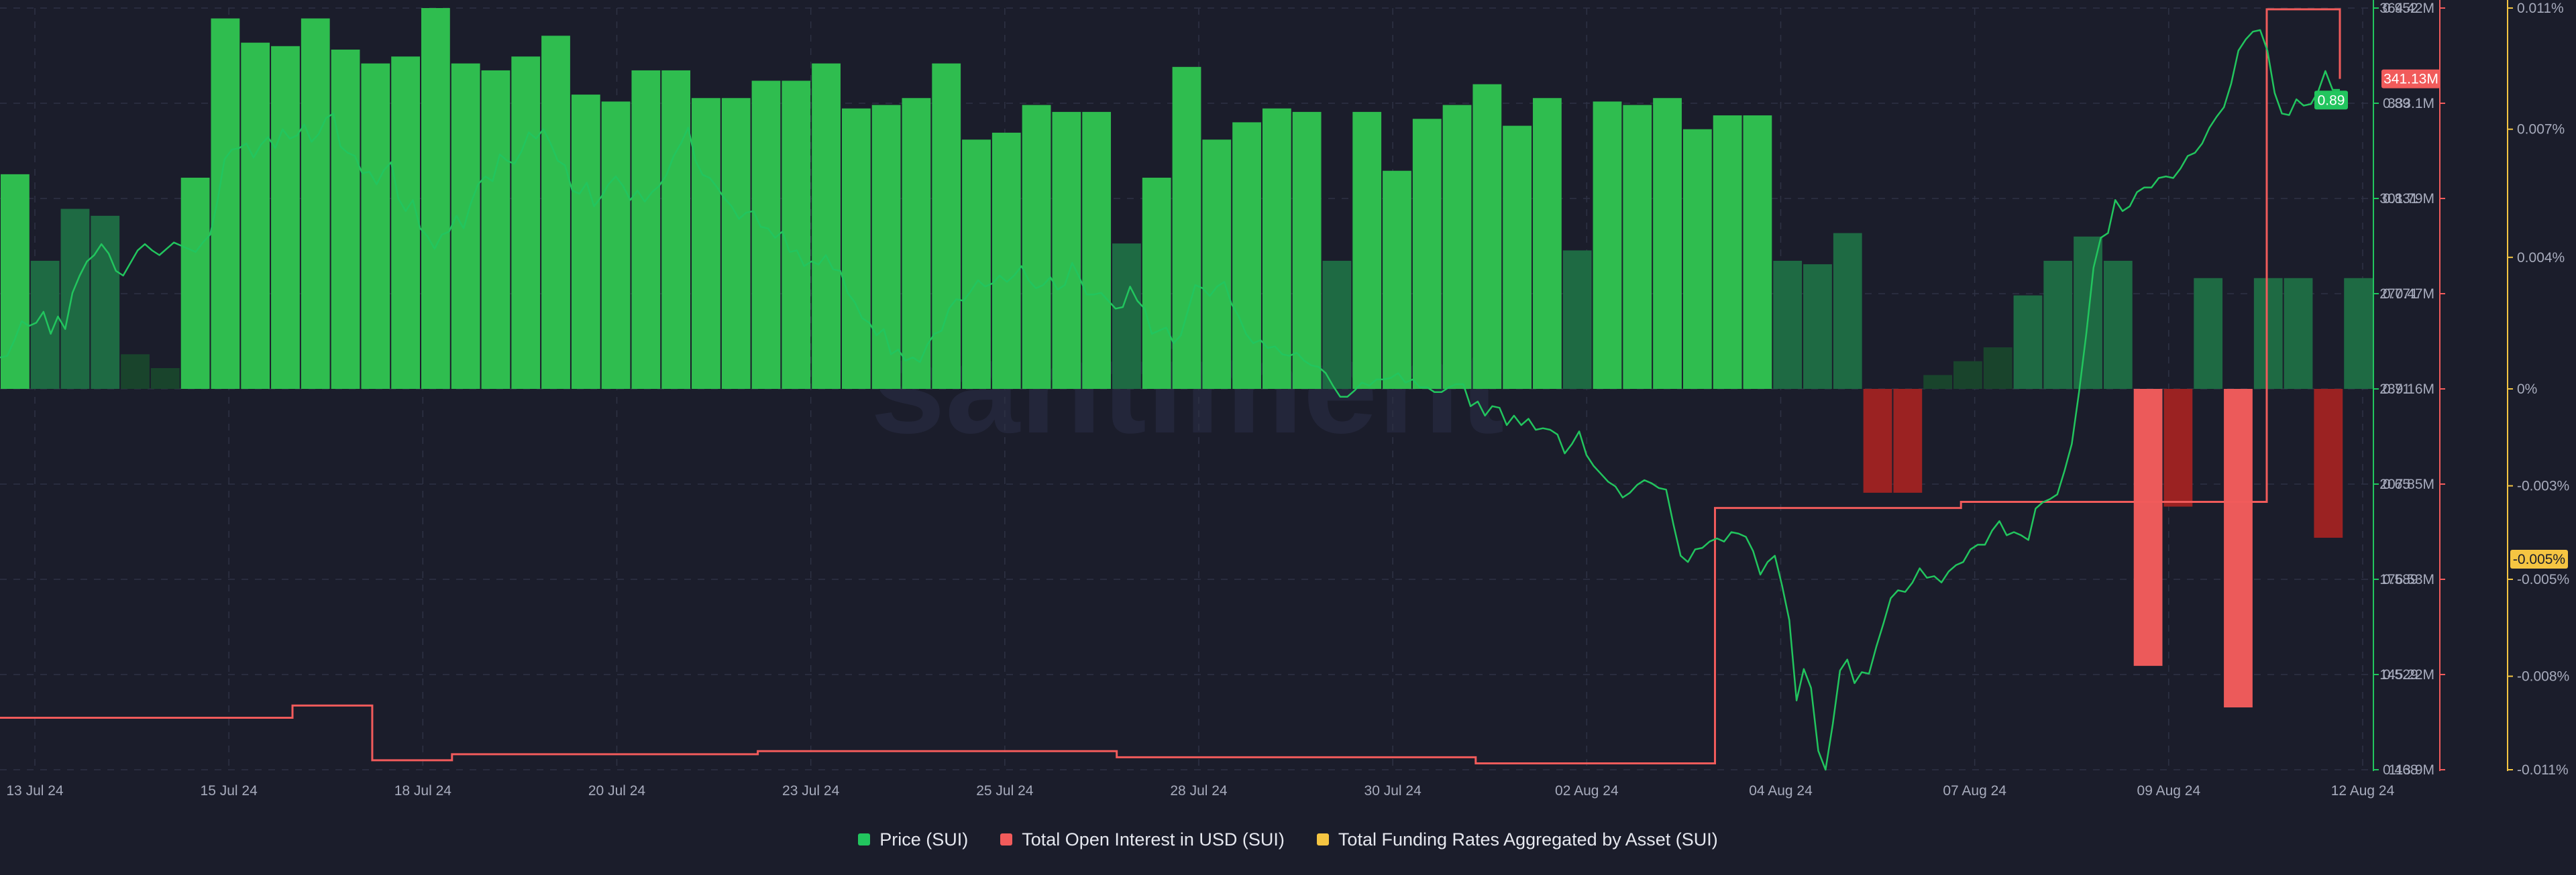 The width and height of the screenshot is (2576, 875). I want to click on open-interest-tick-label: 113.9M, so click(2412, 770).